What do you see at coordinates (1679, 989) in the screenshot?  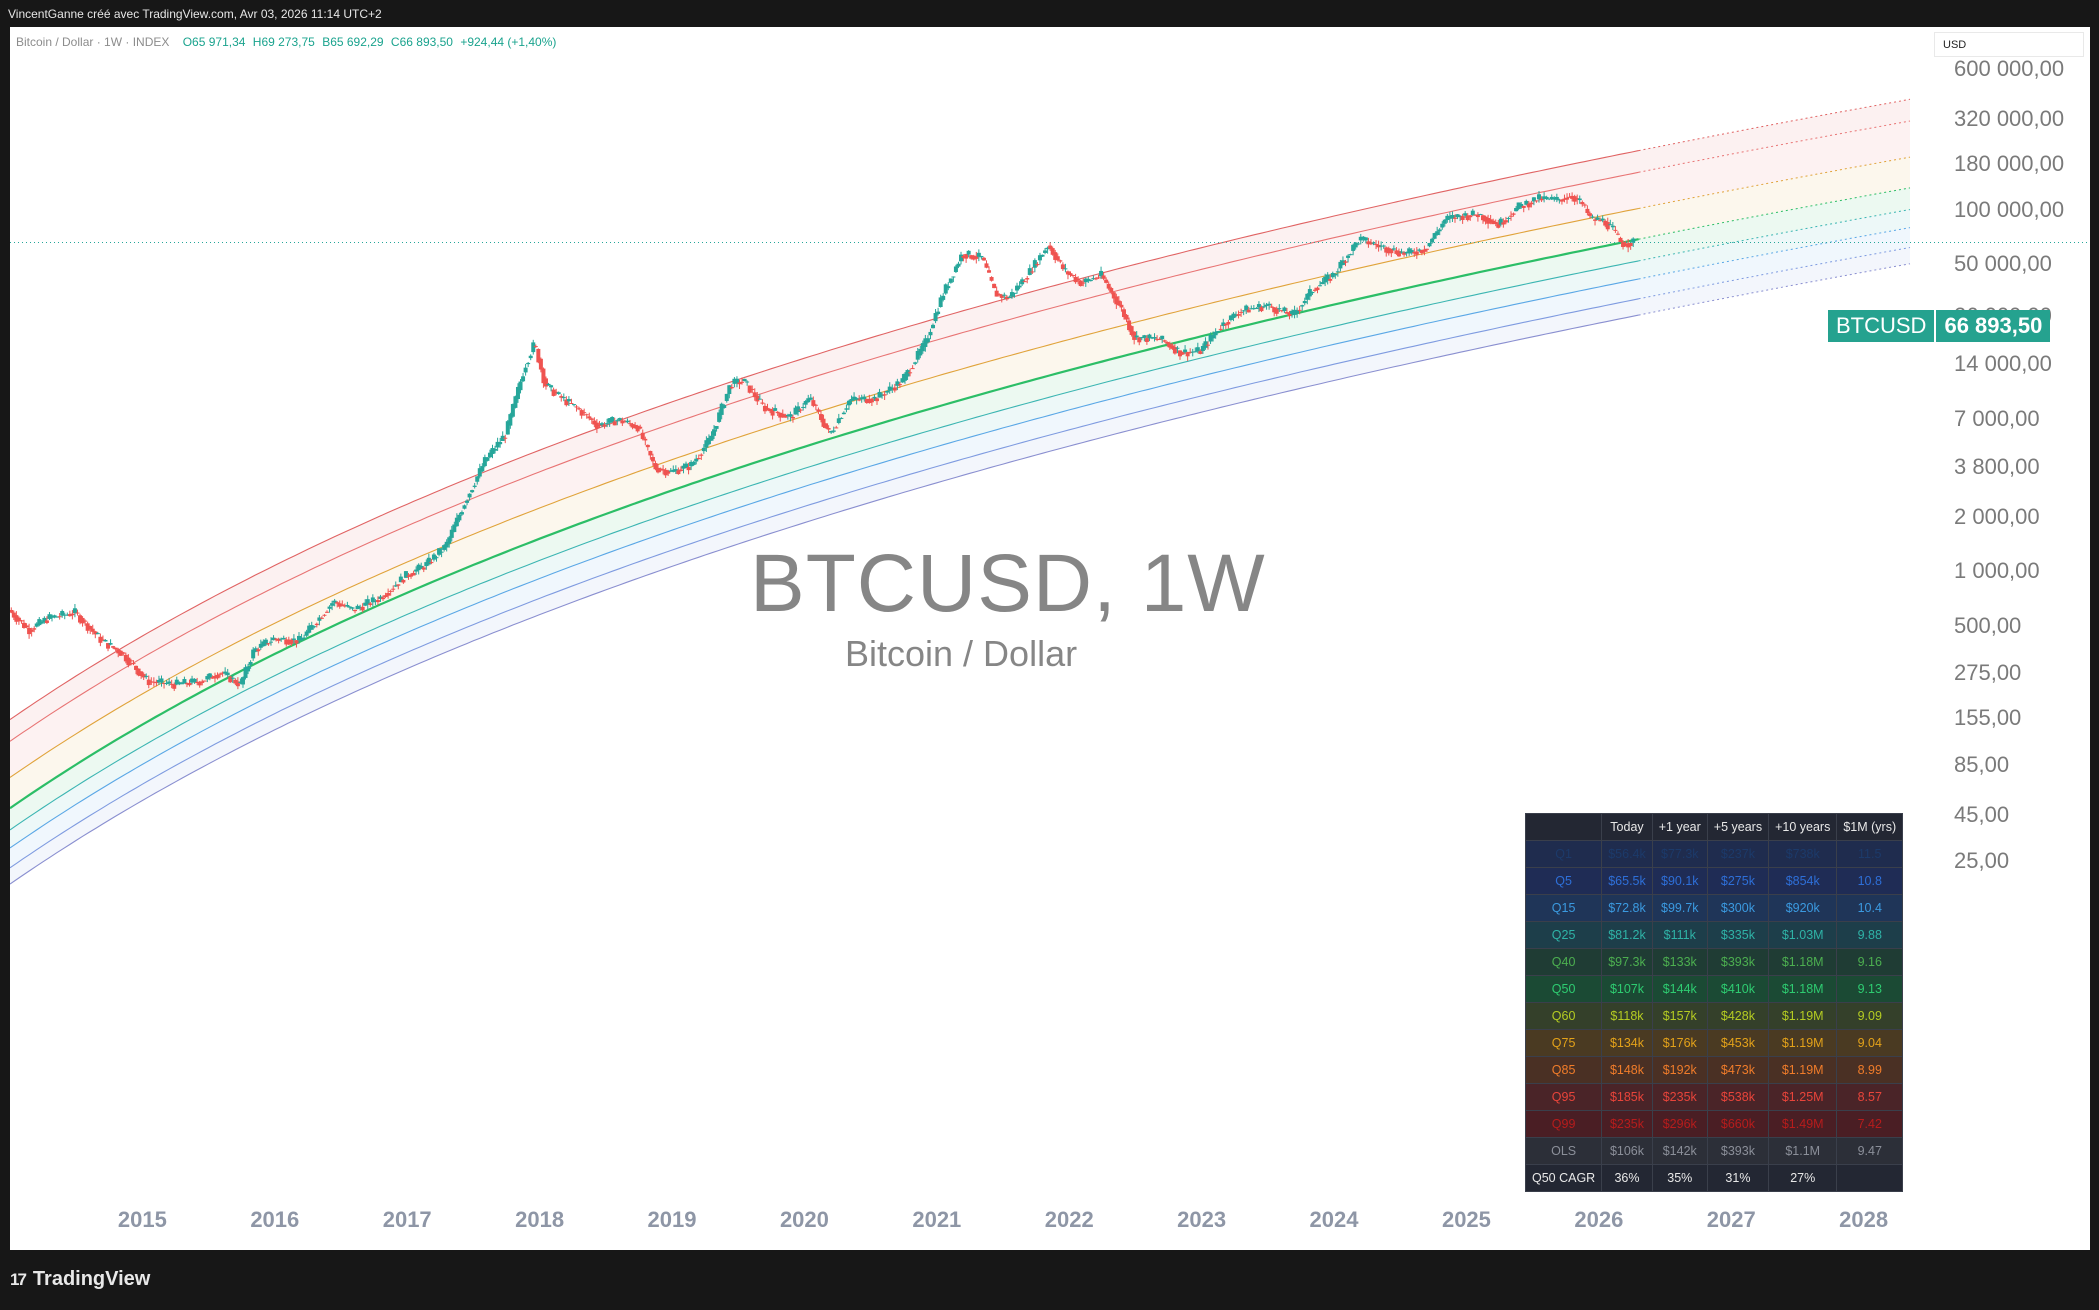 I see `table-cell: $144k` at bounding box center [1679, 989].